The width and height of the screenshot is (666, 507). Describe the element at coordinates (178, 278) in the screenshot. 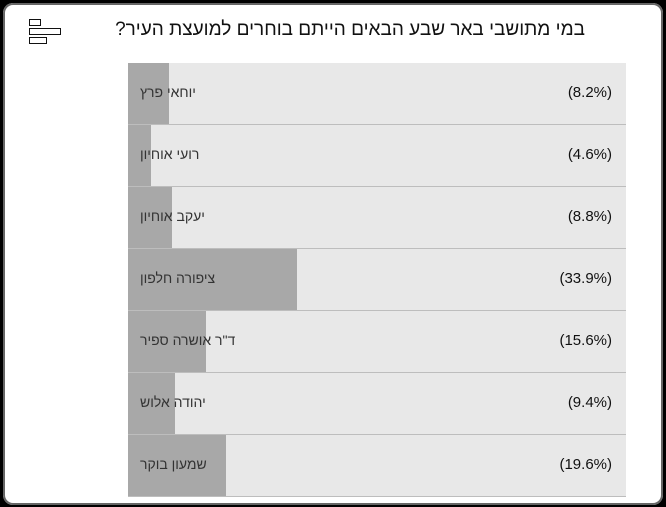

I see `option-name: ציפורה חלפון` at that location.